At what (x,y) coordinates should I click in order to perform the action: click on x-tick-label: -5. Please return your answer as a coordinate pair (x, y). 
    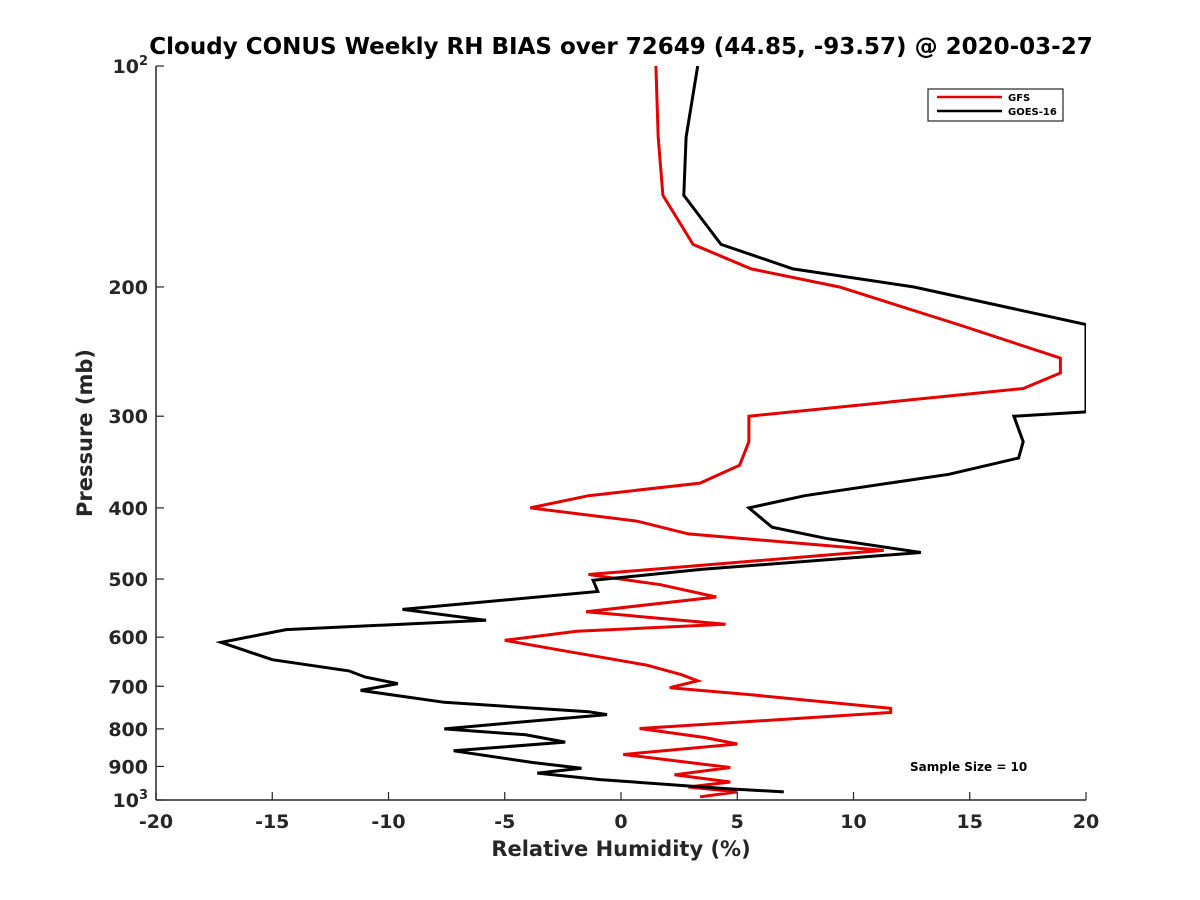
    Looking at the image, I should click on (504, 822).